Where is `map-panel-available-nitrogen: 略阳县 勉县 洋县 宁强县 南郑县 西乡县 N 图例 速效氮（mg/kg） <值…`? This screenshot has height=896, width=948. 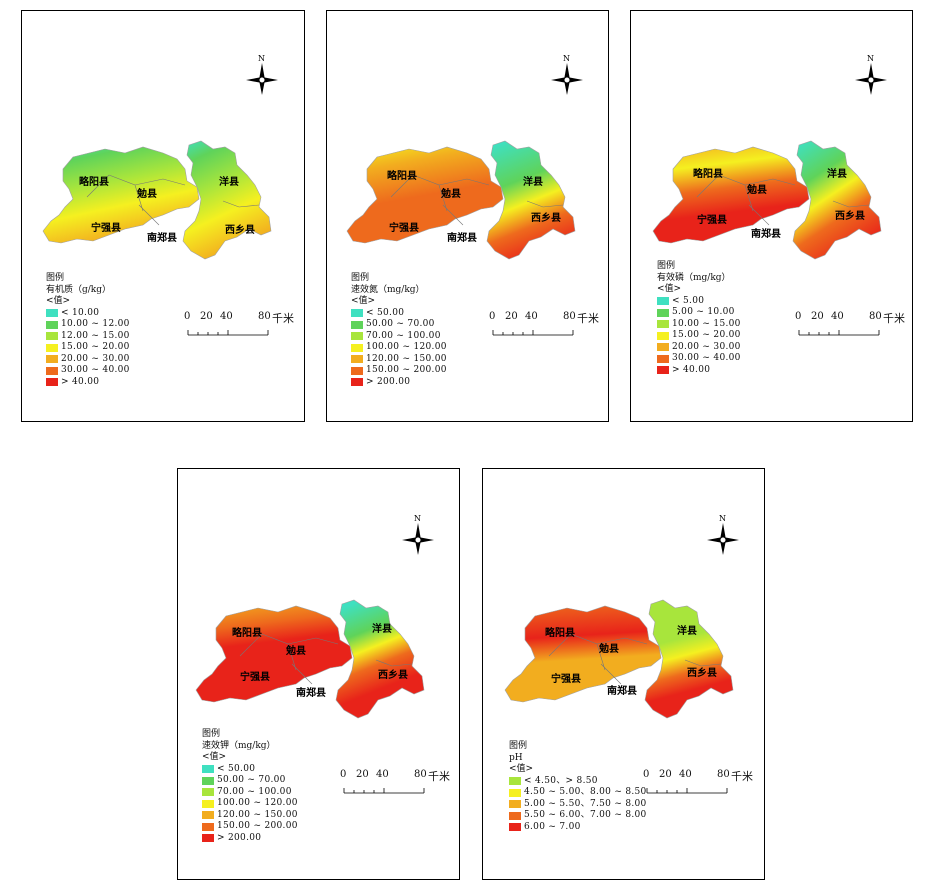 map-panel-available-nitrogen: 略阳县 勉县 洋县 宁强县 南郑县 西乡县 N 图例 速效氮（mg/kg） <值… is located at coordinates (467, 216).